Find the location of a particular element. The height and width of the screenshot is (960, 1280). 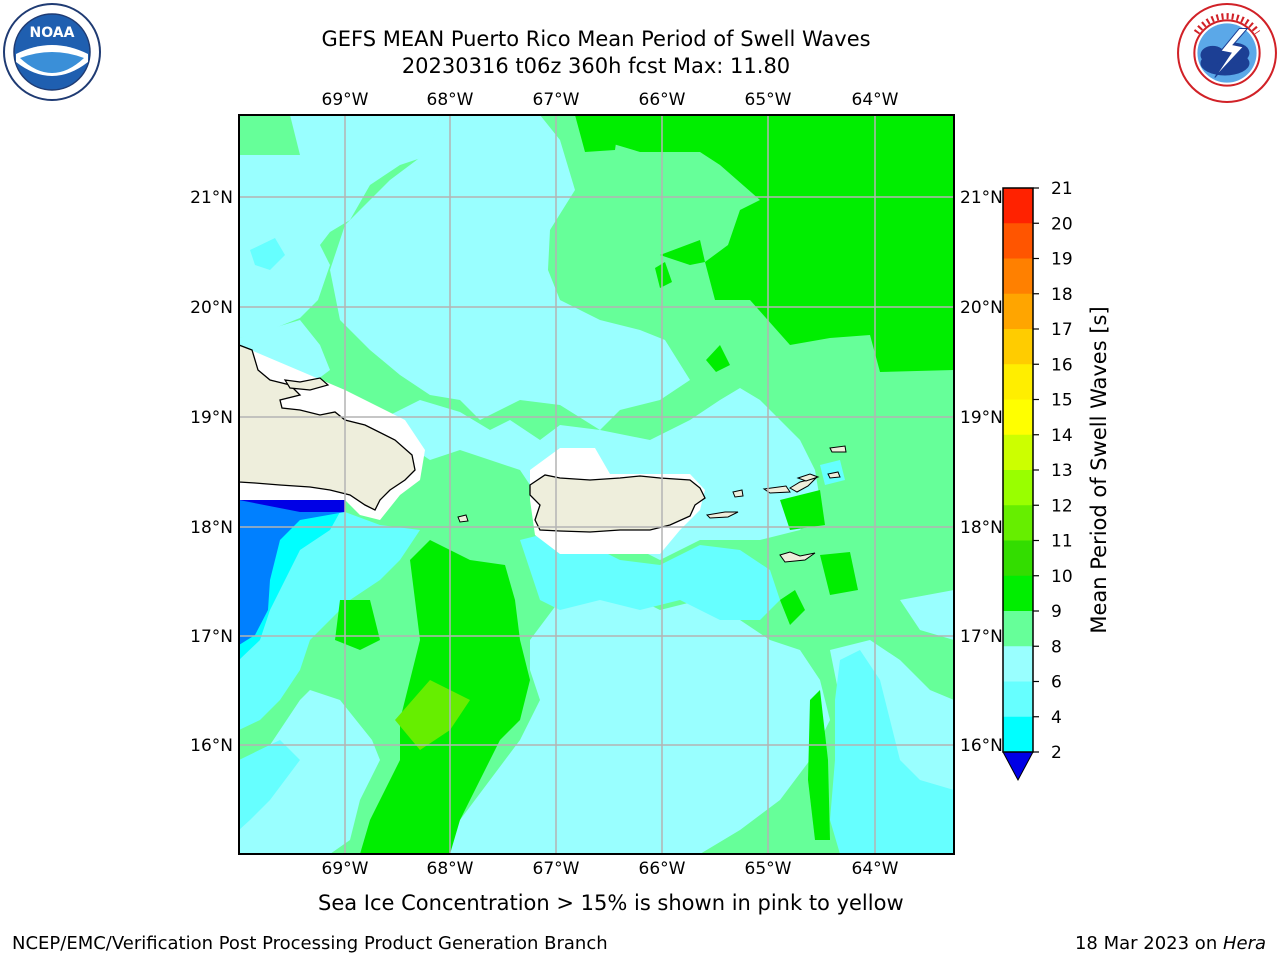

svg-text: NOAA is located at coordinates (52, 33).